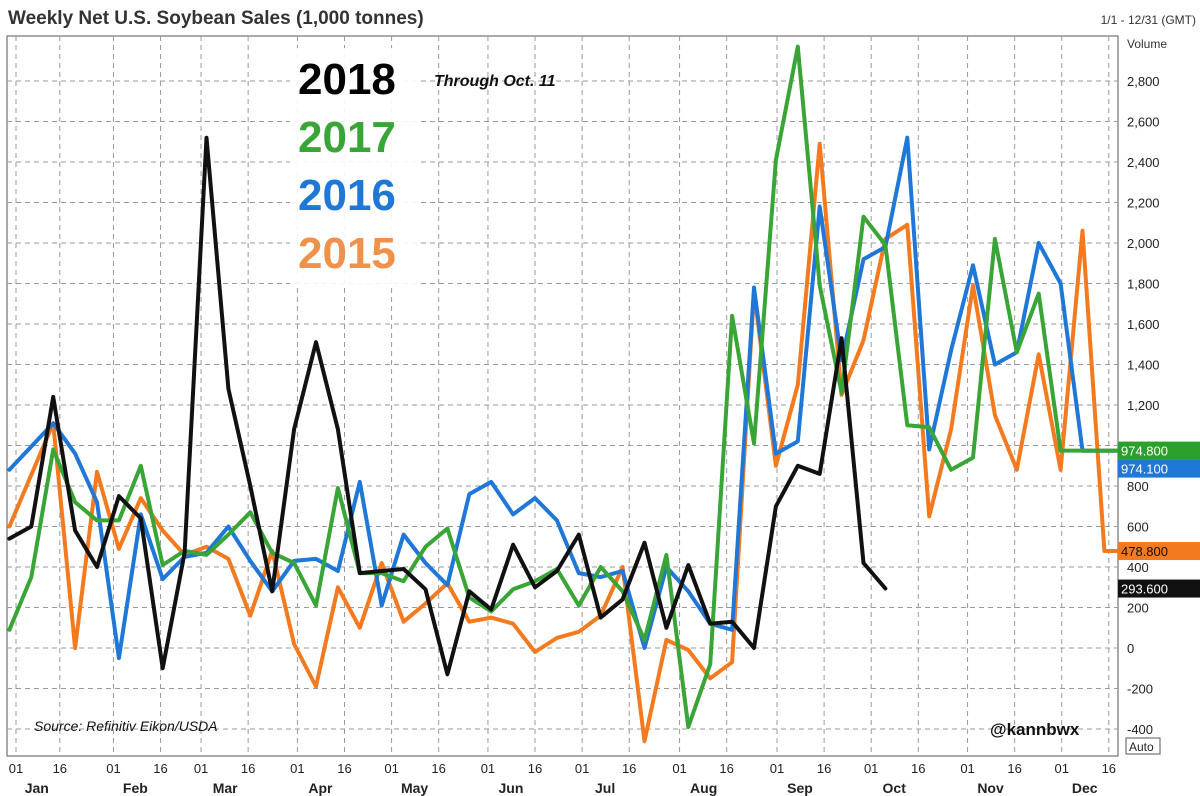 The image size is (1200, 796). Describe the element at coordinates (347, 137) in the screenshot. I see `legend-item-2017: 2017` at that location.